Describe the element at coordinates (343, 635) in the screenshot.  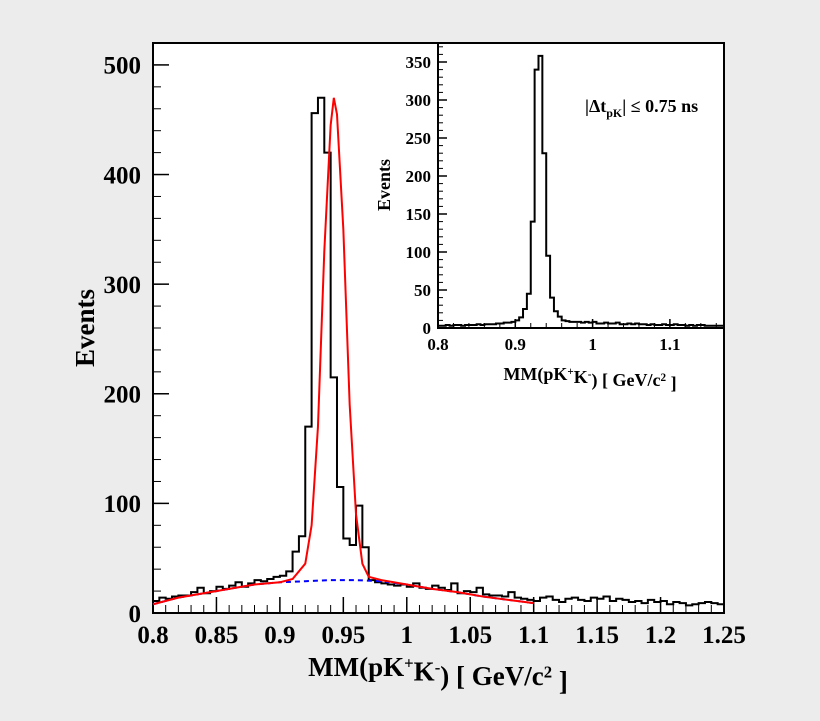
I see `main-x-tick-label: 0.95` at that location.